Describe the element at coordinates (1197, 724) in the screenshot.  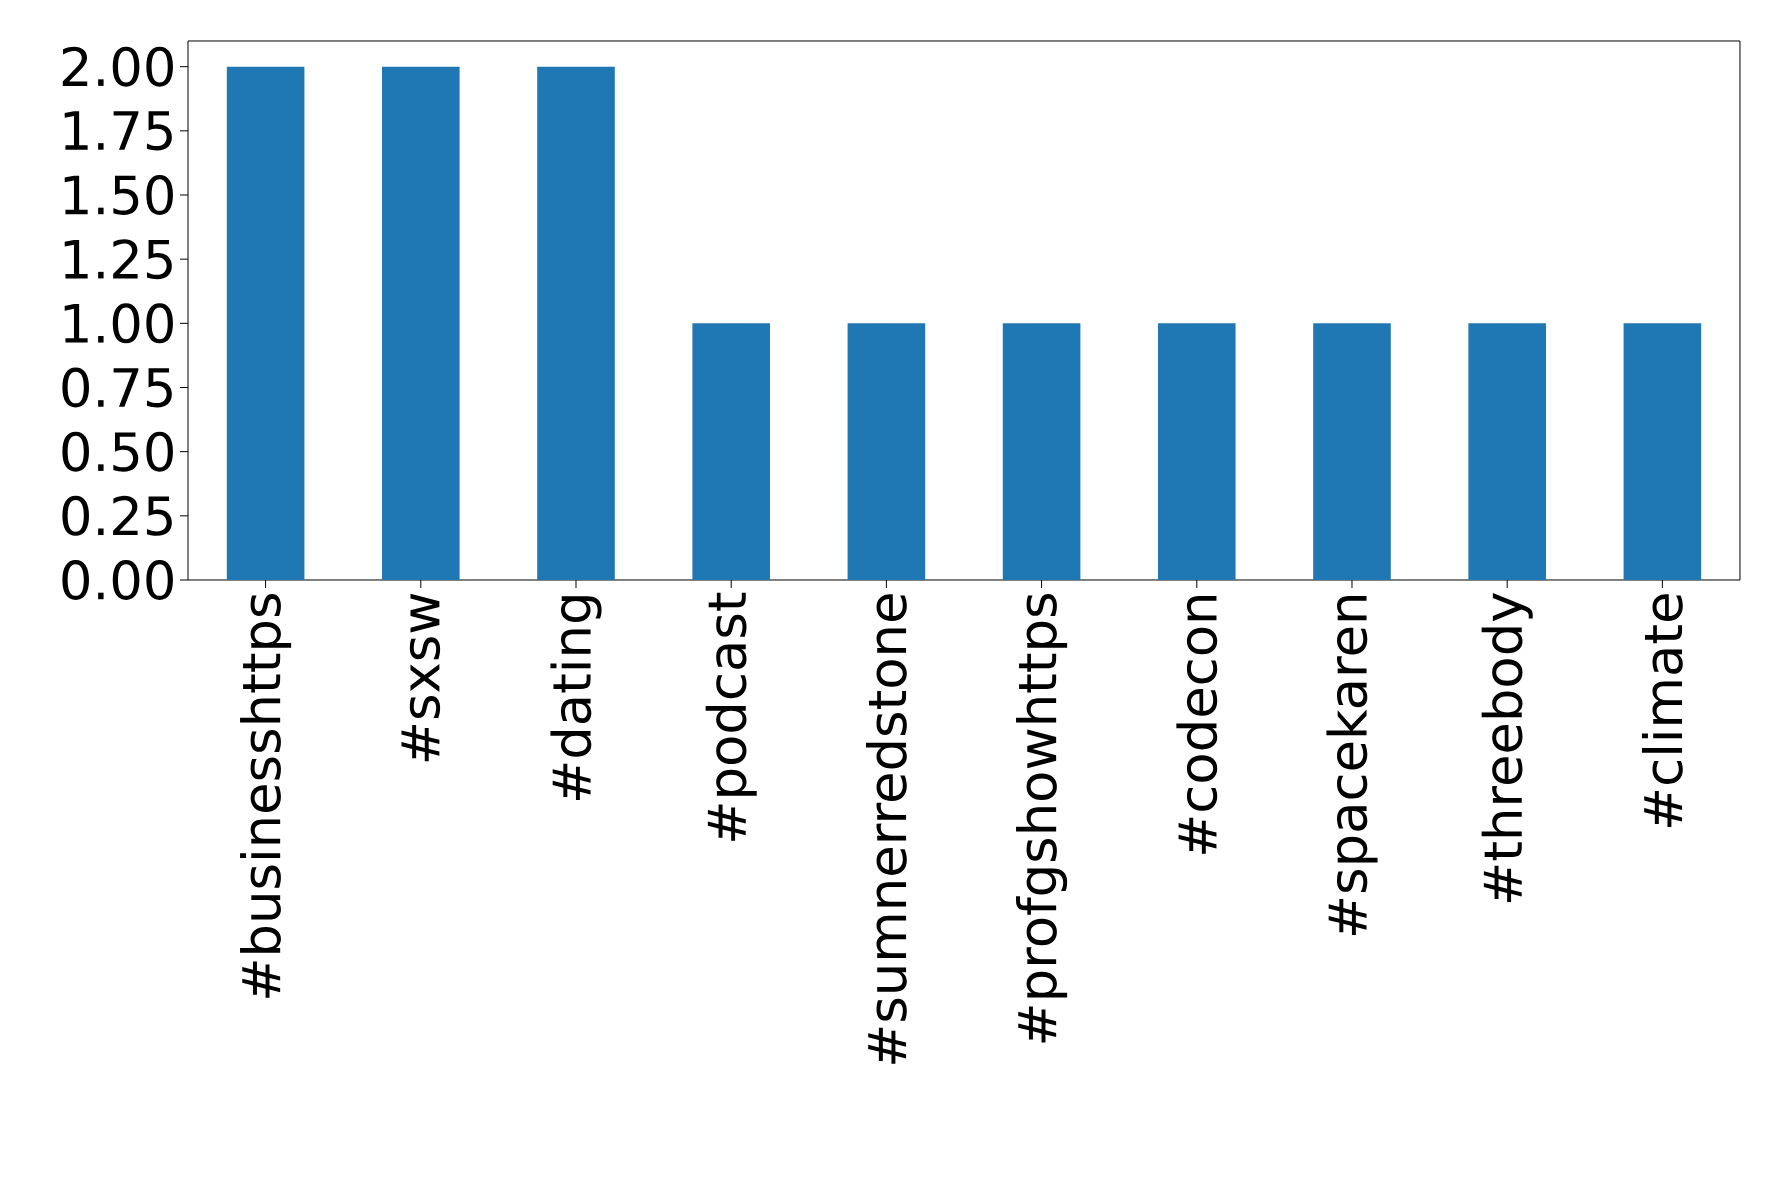
I see `x-tick-label: #codecon` at that location.